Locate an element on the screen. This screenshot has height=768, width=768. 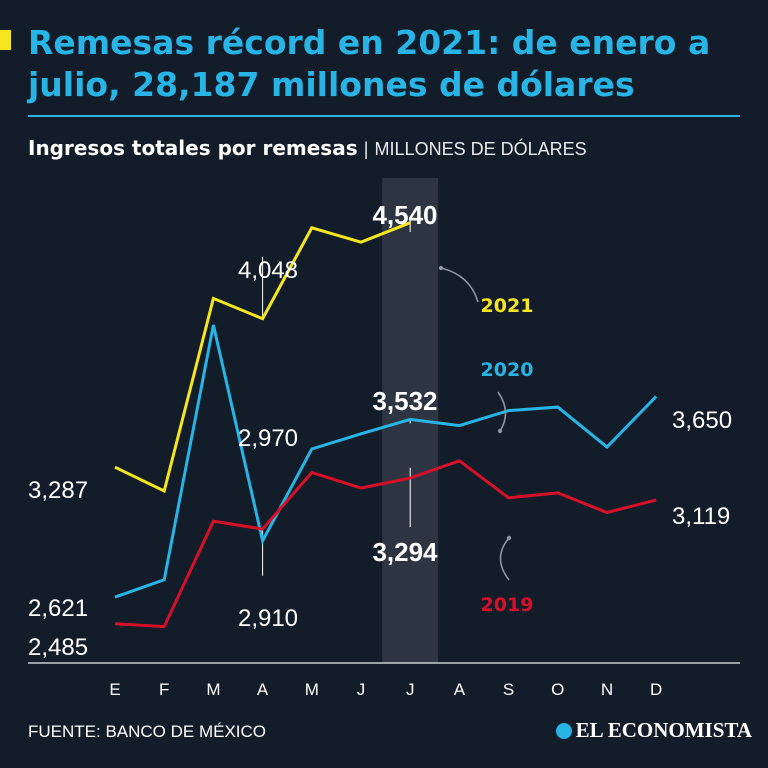
x-tick-label: O is located at coordinates (557, 689).